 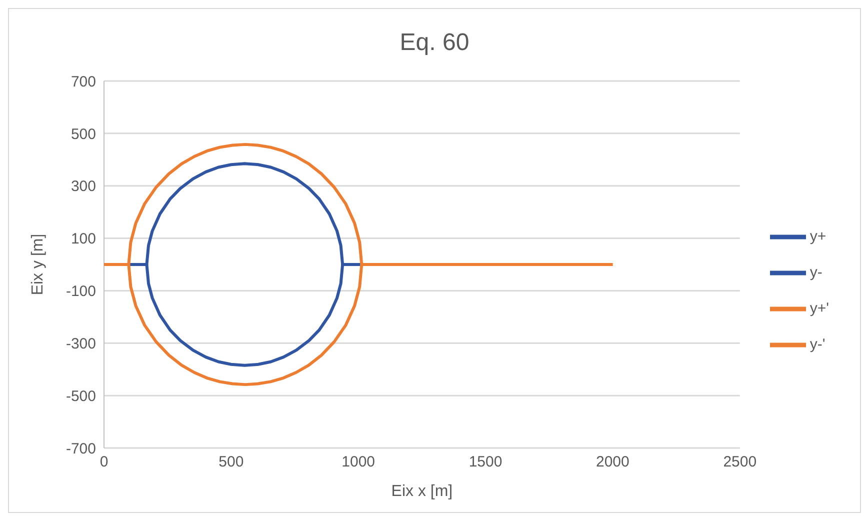 I want to click on x-tick-label: 2000, so click(x=613, y=462).